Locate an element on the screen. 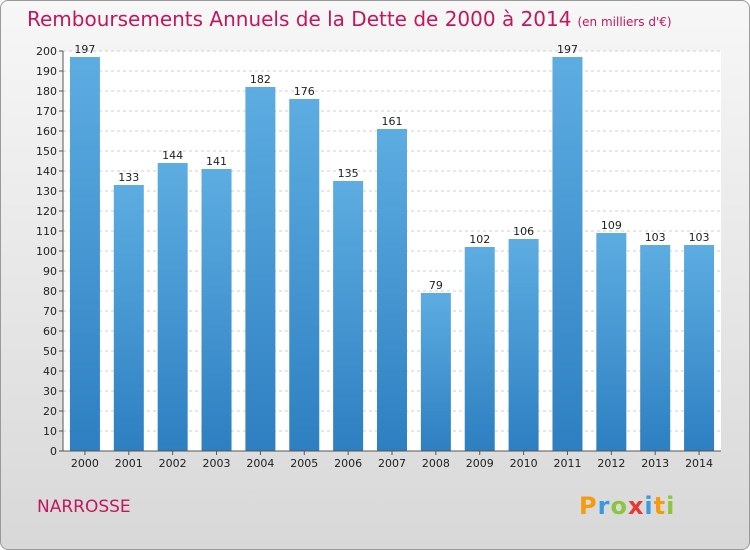 Image resolution: width=750 pixels, height=550 pixels. x-tick-label: 2001 is located at coordinates (129, 463).